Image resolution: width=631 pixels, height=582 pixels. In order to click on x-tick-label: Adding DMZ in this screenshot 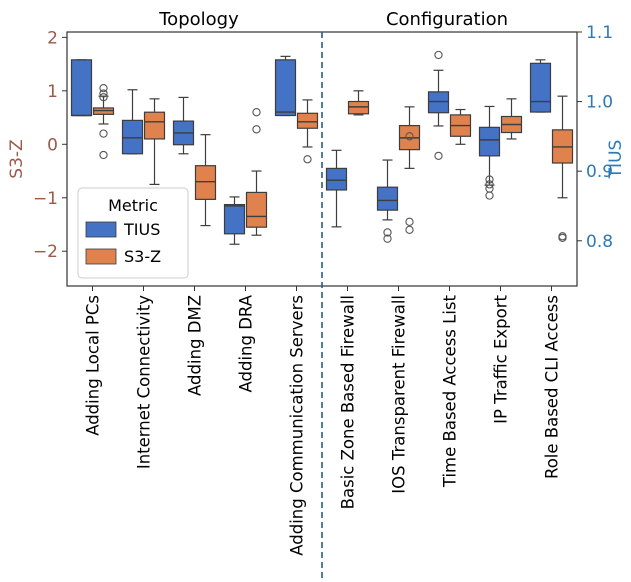, I will do `click(195, 345)`.